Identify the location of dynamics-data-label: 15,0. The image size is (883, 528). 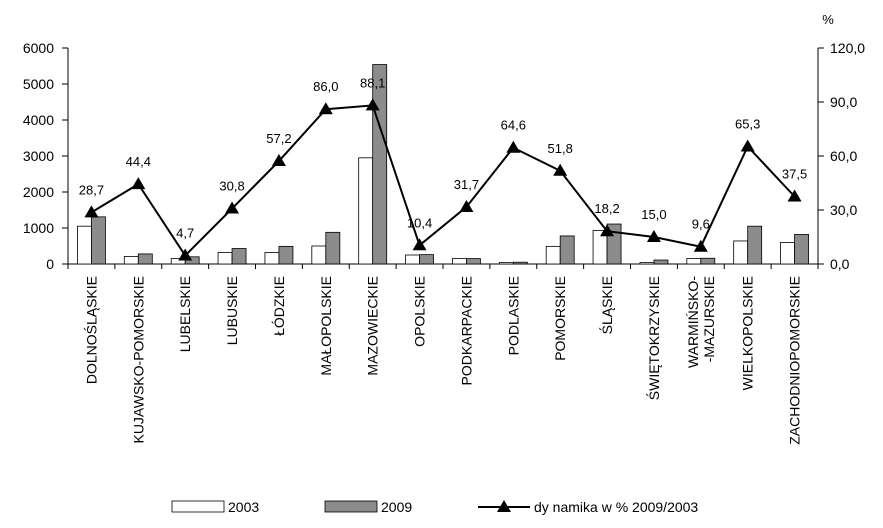
(653, 214).